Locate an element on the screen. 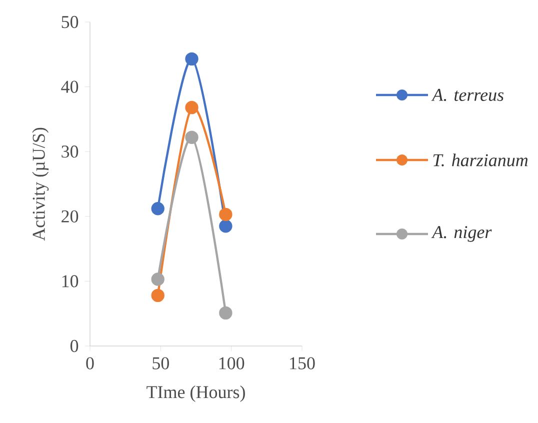 The width and height of the screenshot is (538, 423). y-tick-label: 20 is located at coordinates (70, 216).